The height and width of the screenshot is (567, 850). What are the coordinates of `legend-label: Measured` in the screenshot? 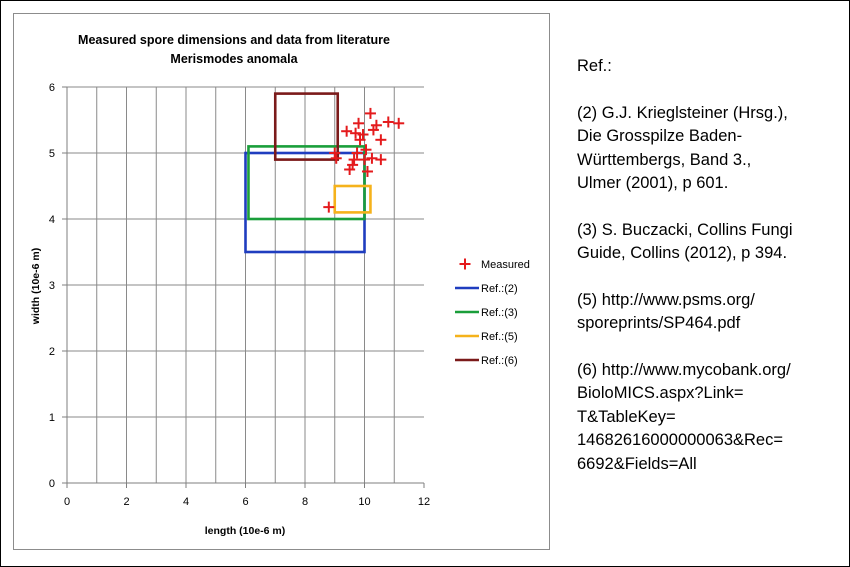 It's located at (505, 265).